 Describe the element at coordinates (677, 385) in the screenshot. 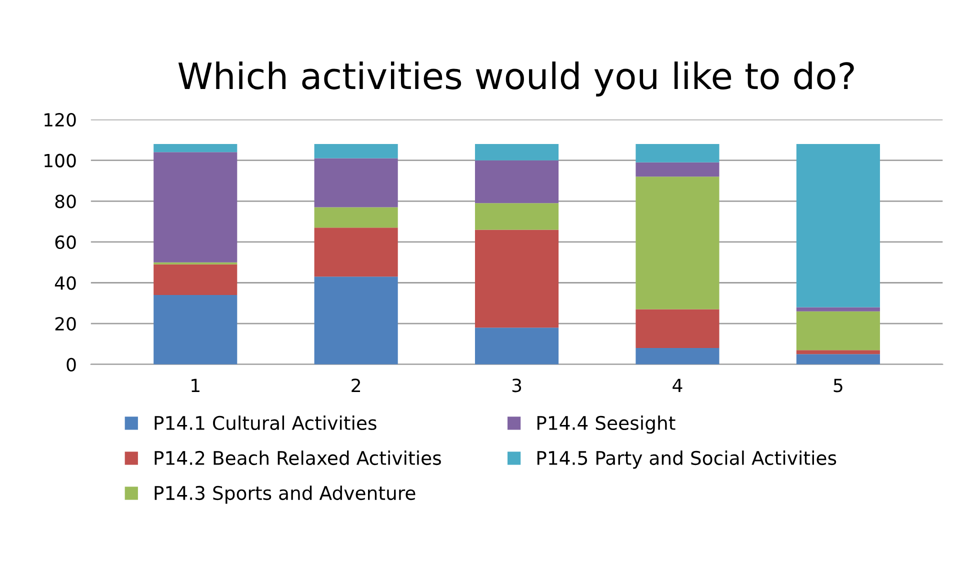

I see `x-tick-label: 4` at that location.